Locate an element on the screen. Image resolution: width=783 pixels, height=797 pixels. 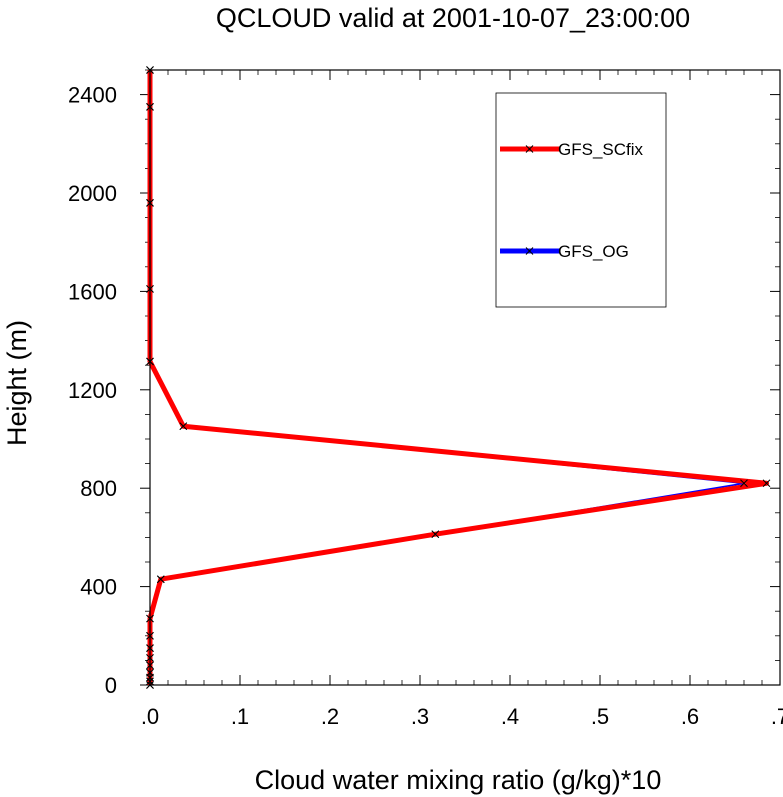
legend: GFS_SCfix GFS_OG is located at coordinates (581, 200).